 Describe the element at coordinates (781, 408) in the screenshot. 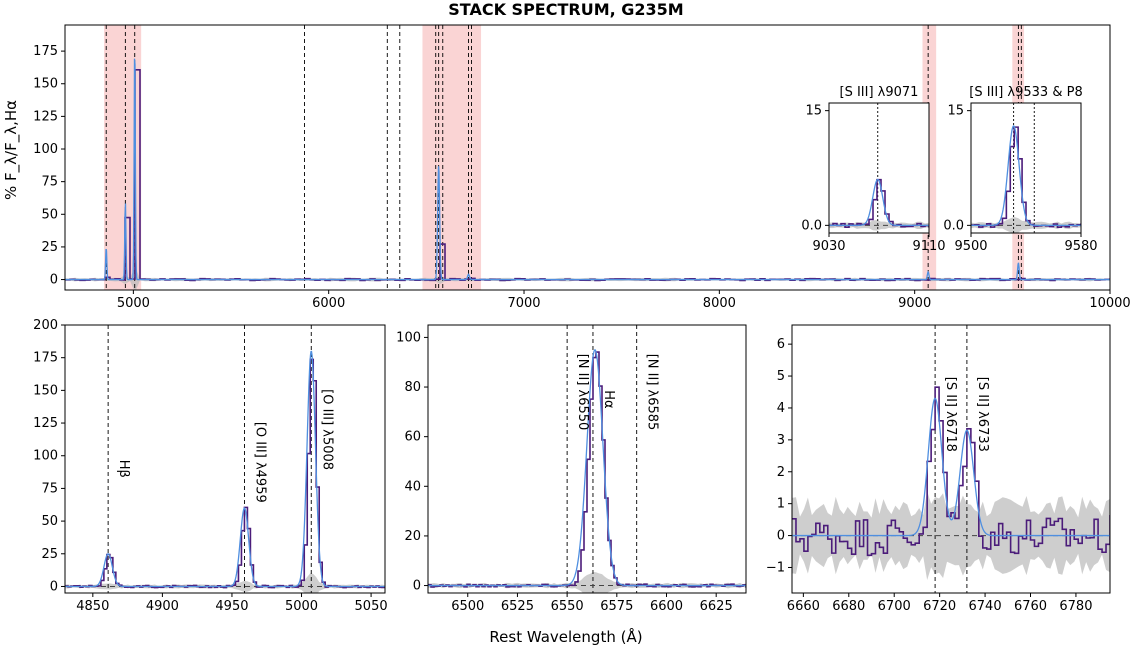

I see `y-tick-label: 4` at that location.